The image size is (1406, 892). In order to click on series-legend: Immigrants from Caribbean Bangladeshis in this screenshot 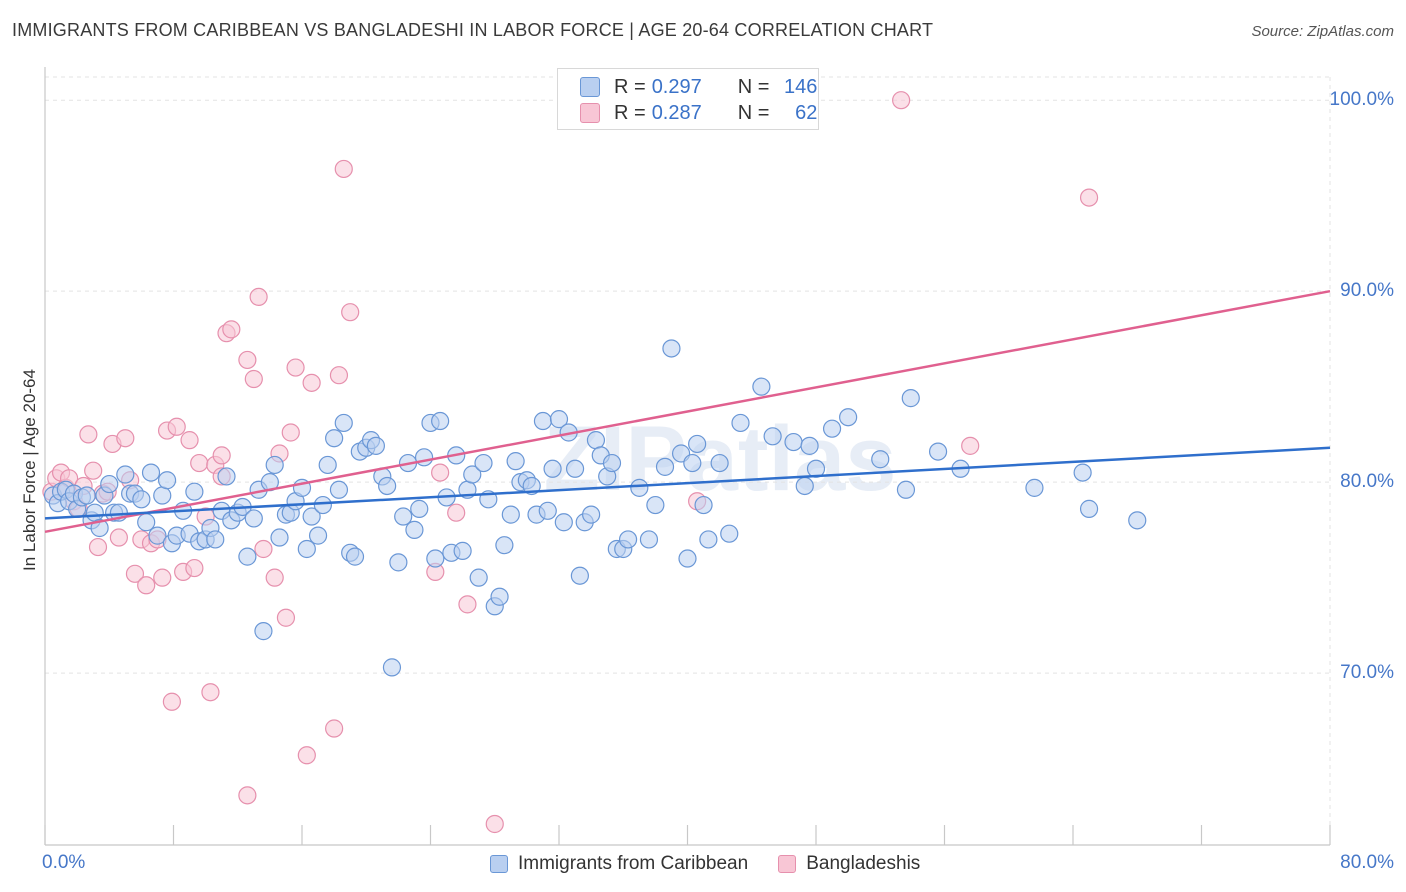, I will do `click(714, 864)`.